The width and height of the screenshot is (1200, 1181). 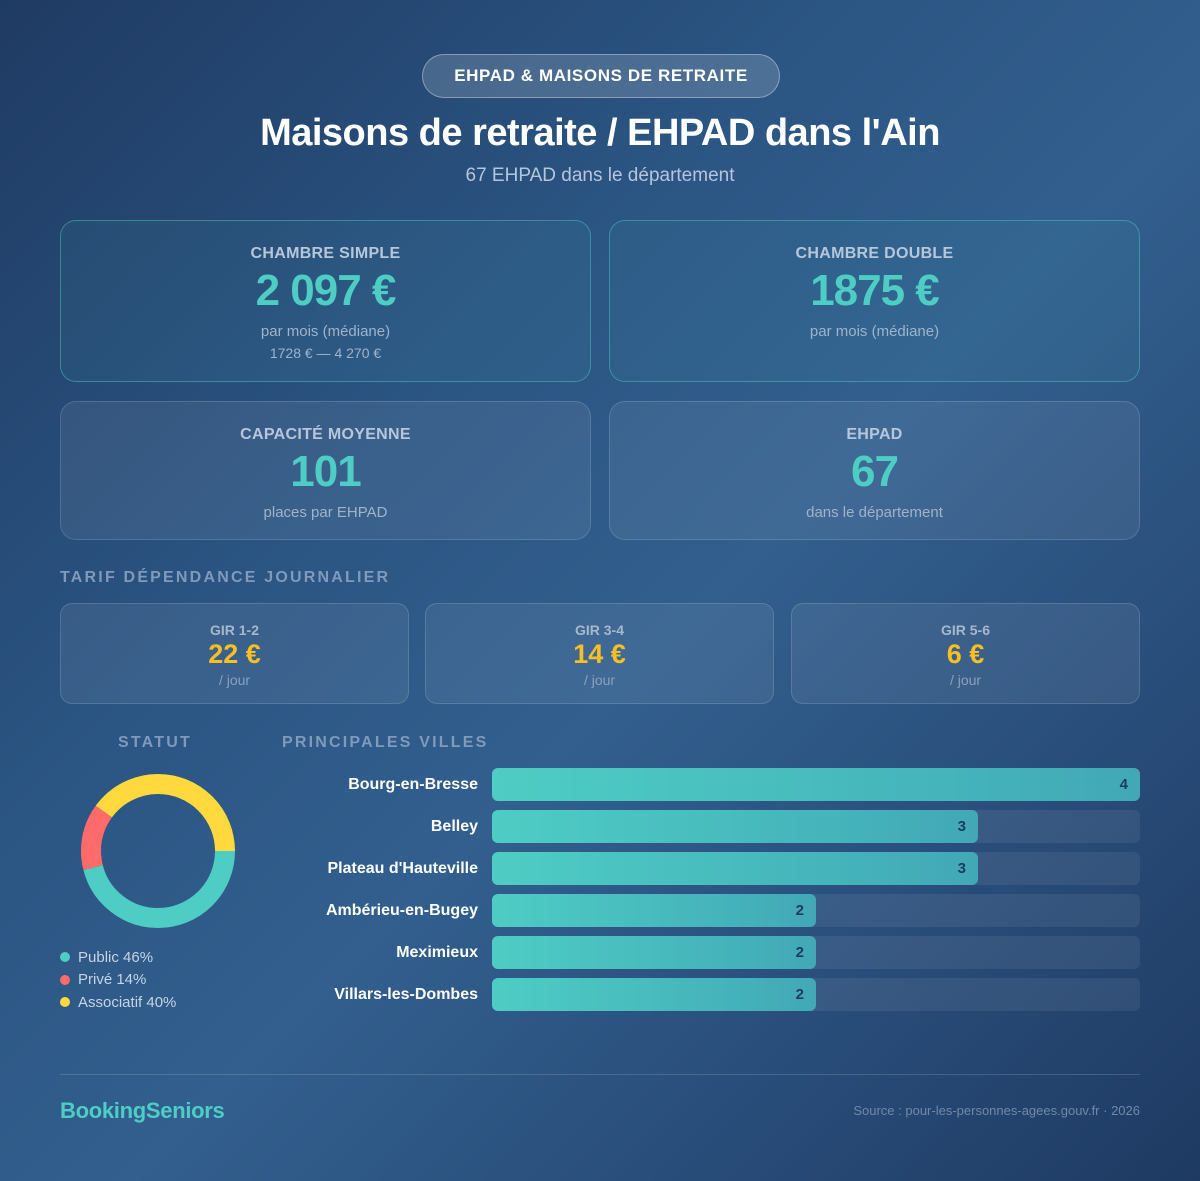 What do you see at coordinates (601, 76) in the screenshot?
I see `category-badge: EHPAD & MAISONS DE RETRAITE` at bounding box center [601, 76].